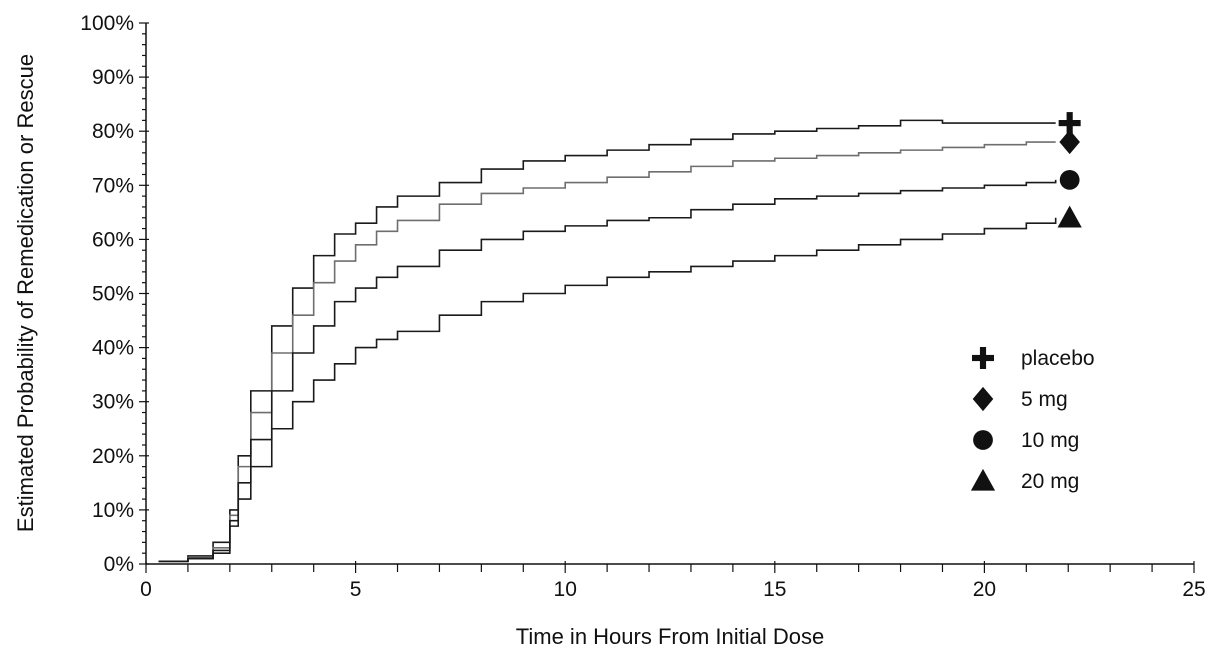 Image resolution: width=1216 pixels, height=652 pixels. I want to click on y-tick-label: 60%, so click(113, 239).